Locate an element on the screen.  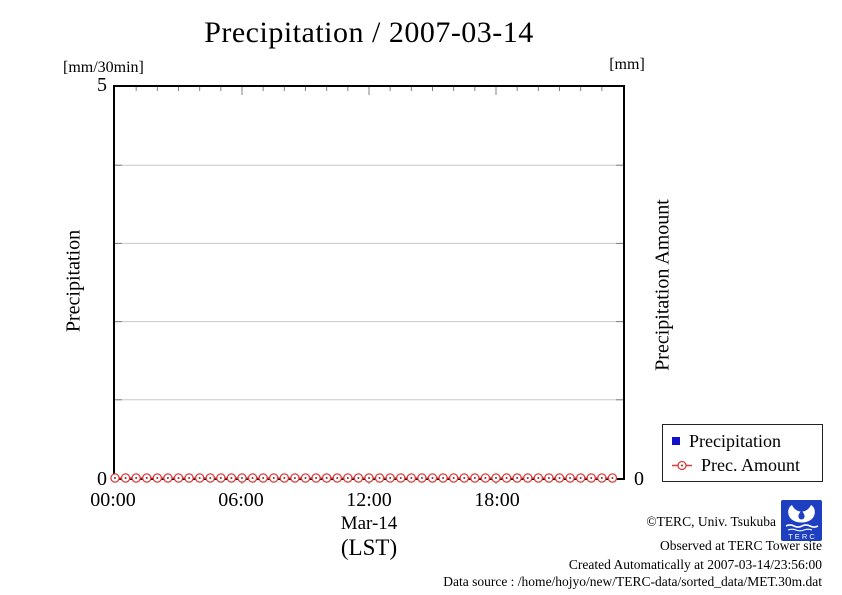
legend-item-prec-amount: Prec. Amount is located at coordinates (747, 465).